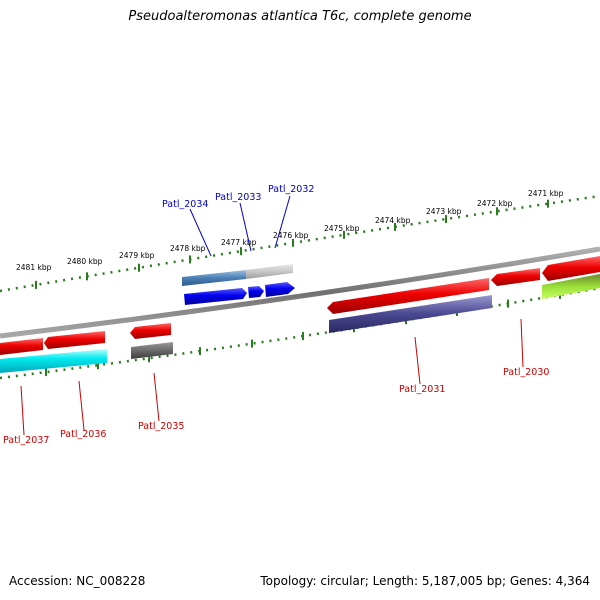  Describe the element at coordinates (291, 235) in the screenshot. I see `kbp-label: 2476 kbp` at that location.